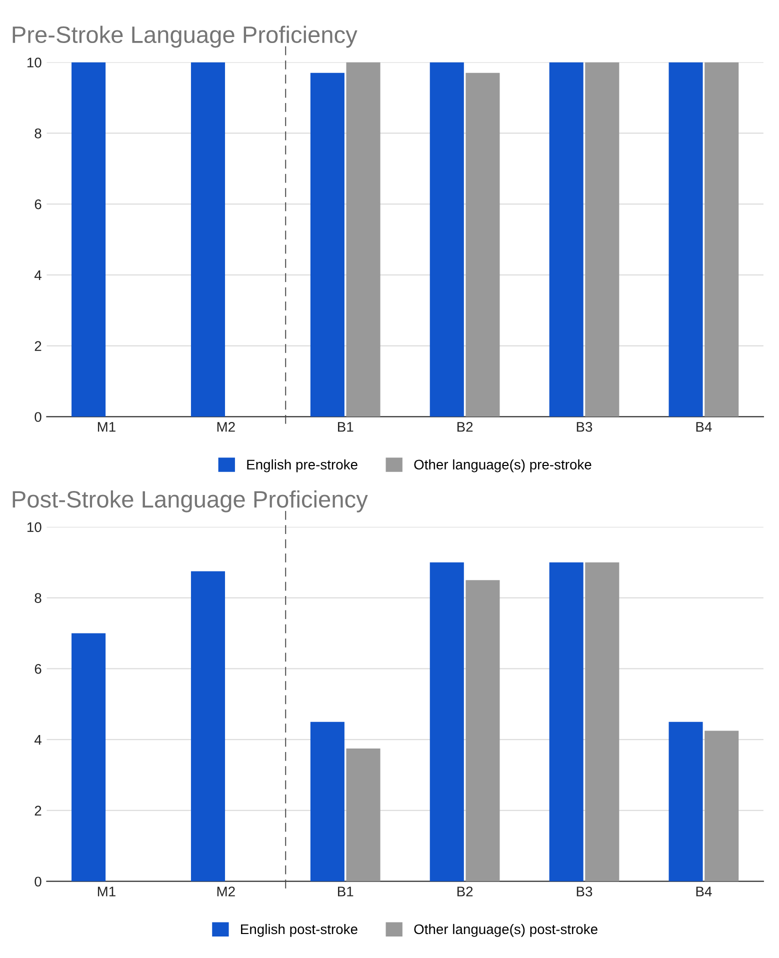  What do you see at coordinates (506, 930) in the screenshot?
I see `legend-label: Other language(s) post-stroke` at bounding box center [506, 930].